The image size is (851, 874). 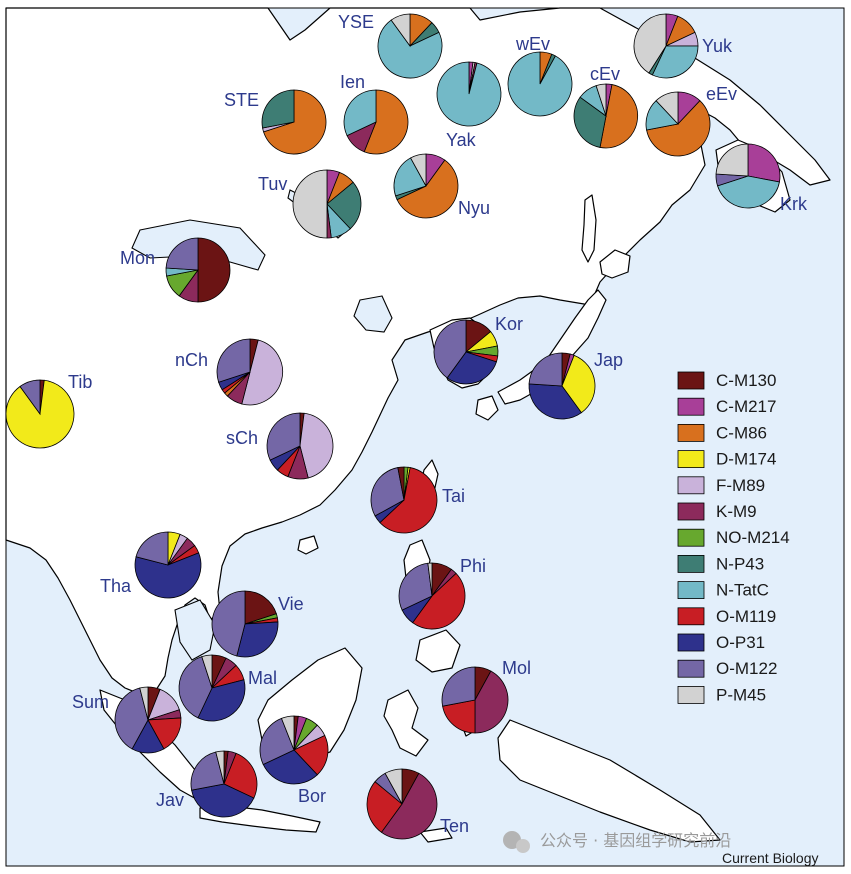 What do you see at coordinates (90, 702) in the screenshot?
I see `label-sum: Sum` at bounding box center [90, 702].